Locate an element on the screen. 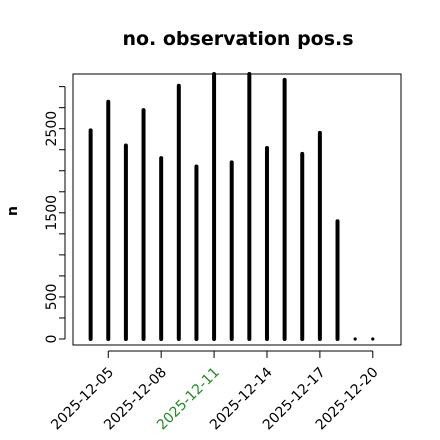  y-axis: 0 500 1500 2500 is located at coordinates (55, 215).